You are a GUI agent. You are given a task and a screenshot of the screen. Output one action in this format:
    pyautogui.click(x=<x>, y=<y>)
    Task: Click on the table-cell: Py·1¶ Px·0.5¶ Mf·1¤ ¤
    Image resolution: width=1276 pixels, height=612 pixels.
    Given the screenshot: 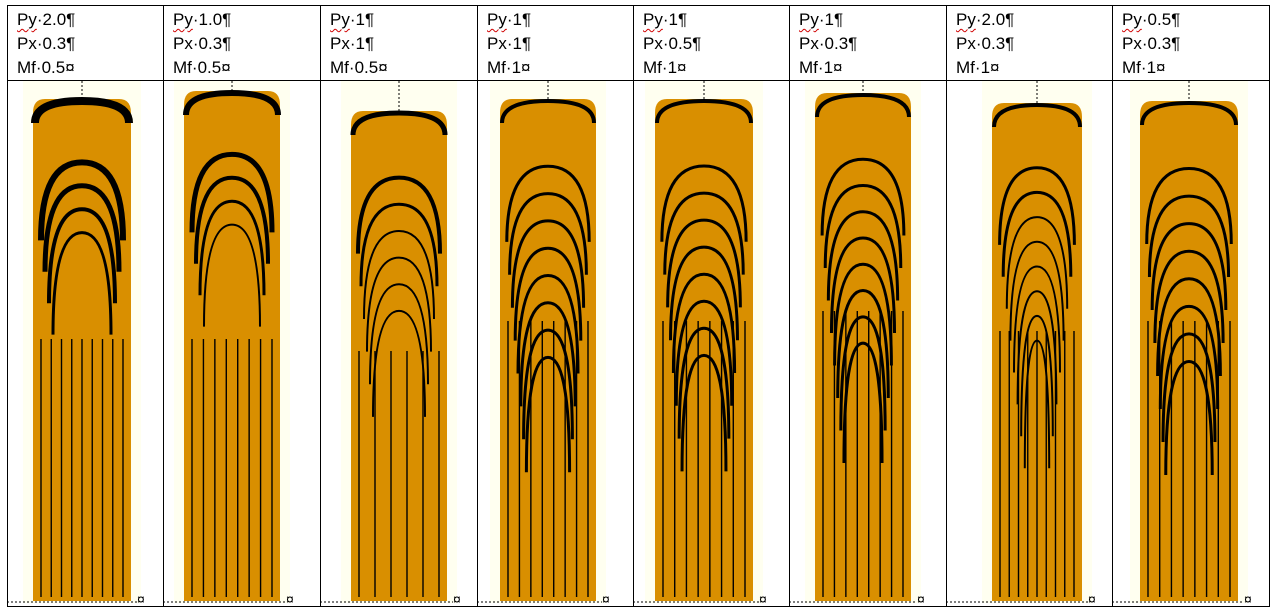 What is the action you would take?
    pyautogui.click(x=711, y=306)
    